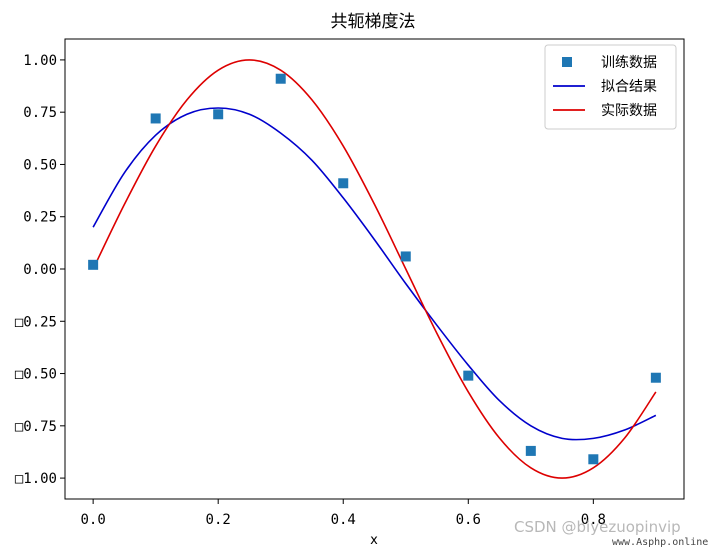 This screenshot has width=711, height=547. Describe the element at coordinates (343, 520) in the screenshot. I see `x-tick-label: 0.4` at that location.